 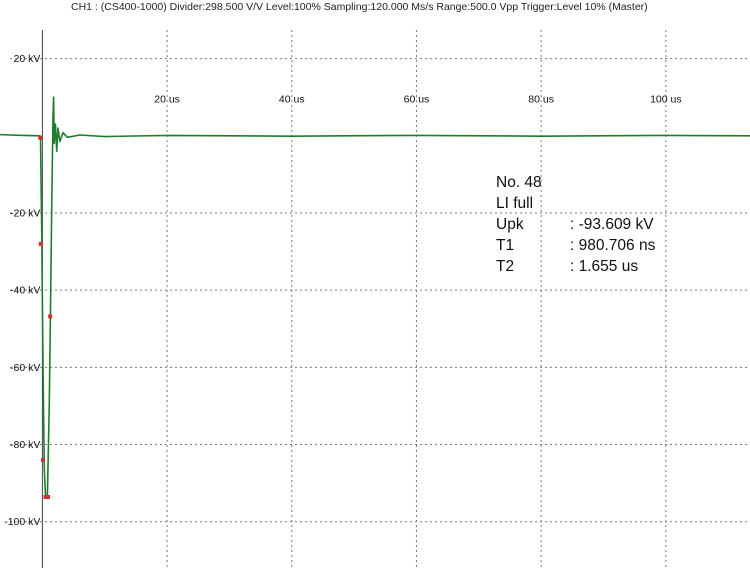 What do you see at coordinates (22, 522) in the screenshot?
I see `y-tick-label: -100 kV` at bounding box center [22, 522].